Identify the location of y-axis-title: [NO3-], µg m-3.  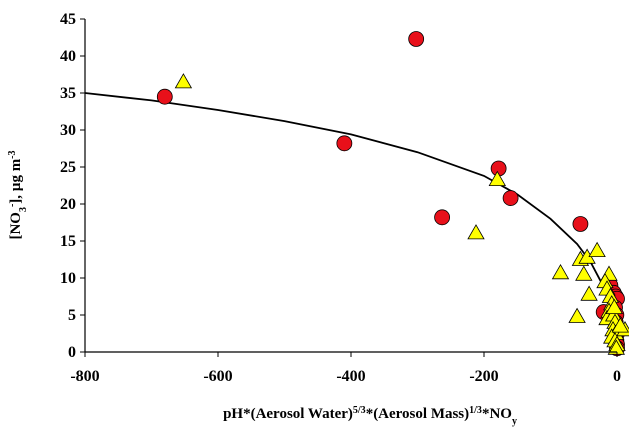
(18, 194).